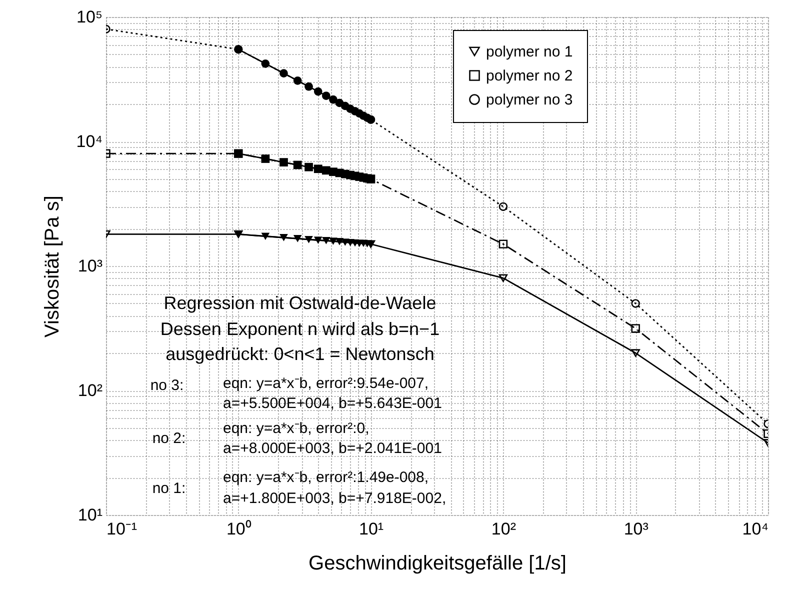 Image resolution: width=787 pixels, height=593 pixels. I want to click on annotation: Regression mit Ostwald-de-Waele, so click(300, 303).